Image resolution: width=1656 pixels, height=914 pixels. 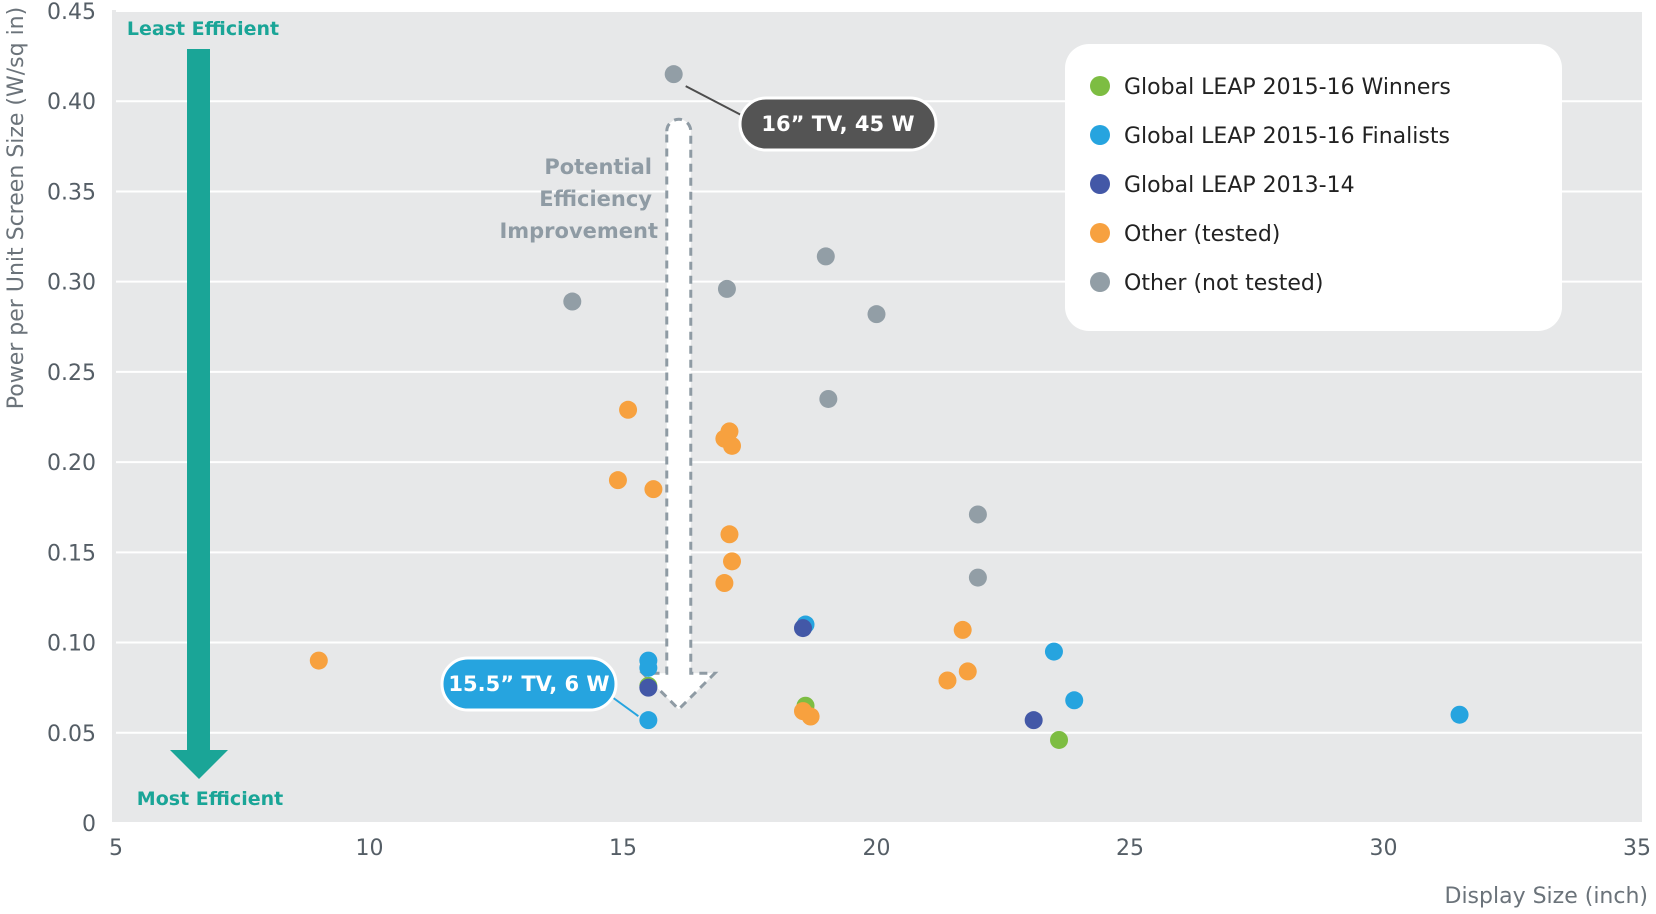 I want to click on callout-16-inch-box, so click(x=838, y=124).